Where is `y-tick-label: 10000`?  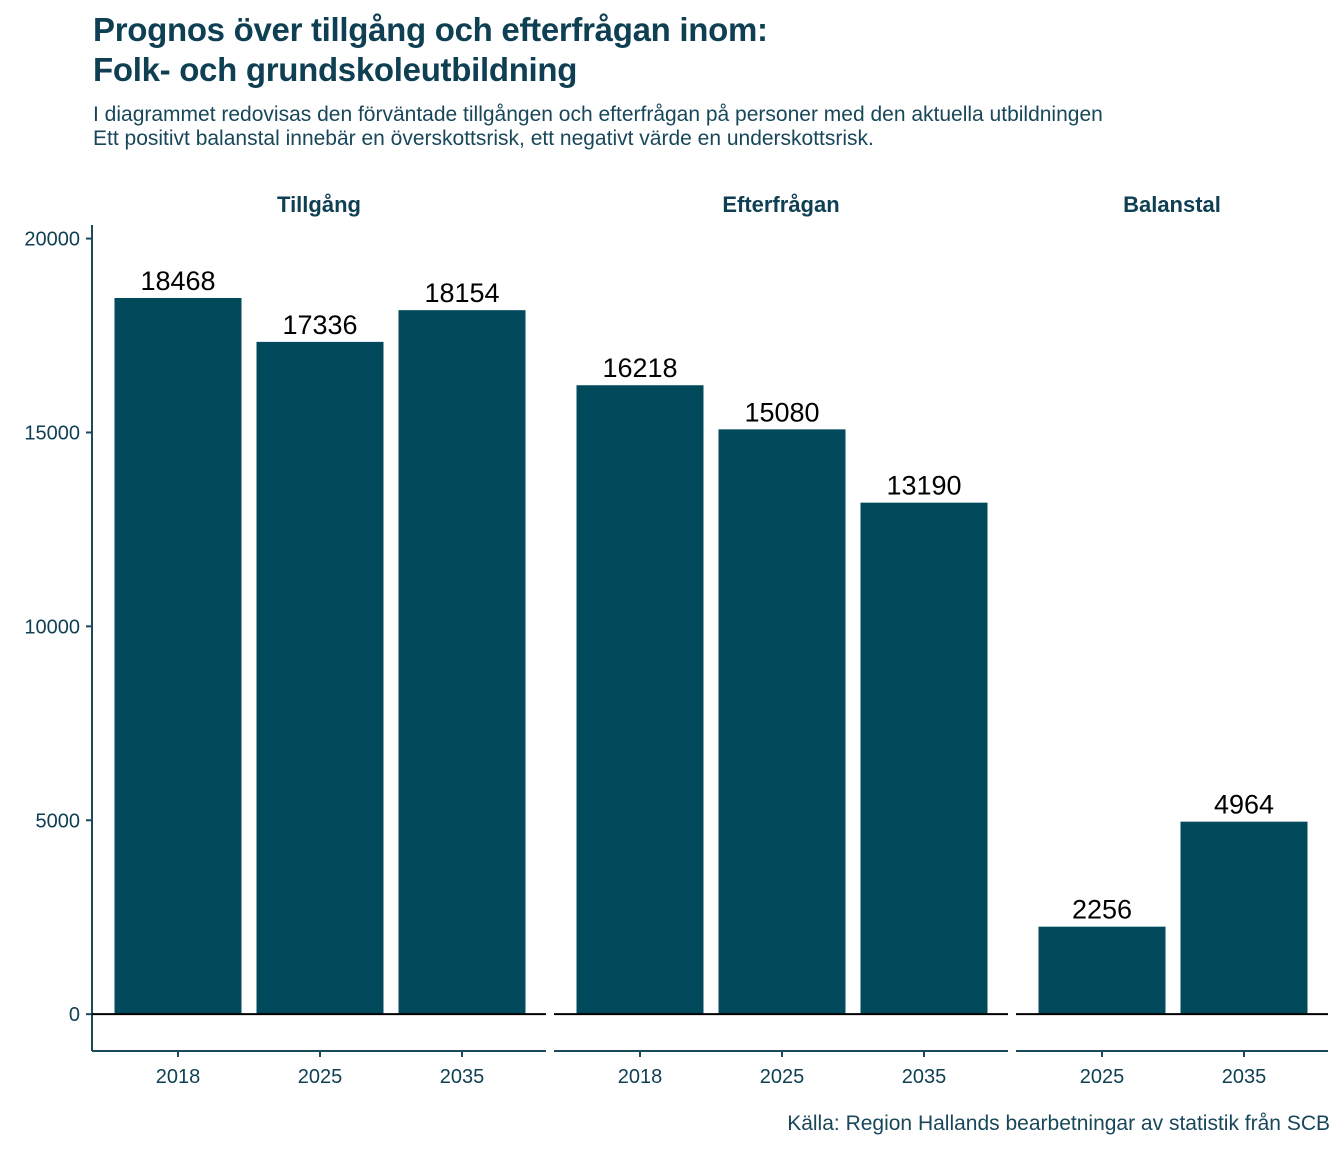 y-tick-label: 10000 is located at coordinates (52, 627).